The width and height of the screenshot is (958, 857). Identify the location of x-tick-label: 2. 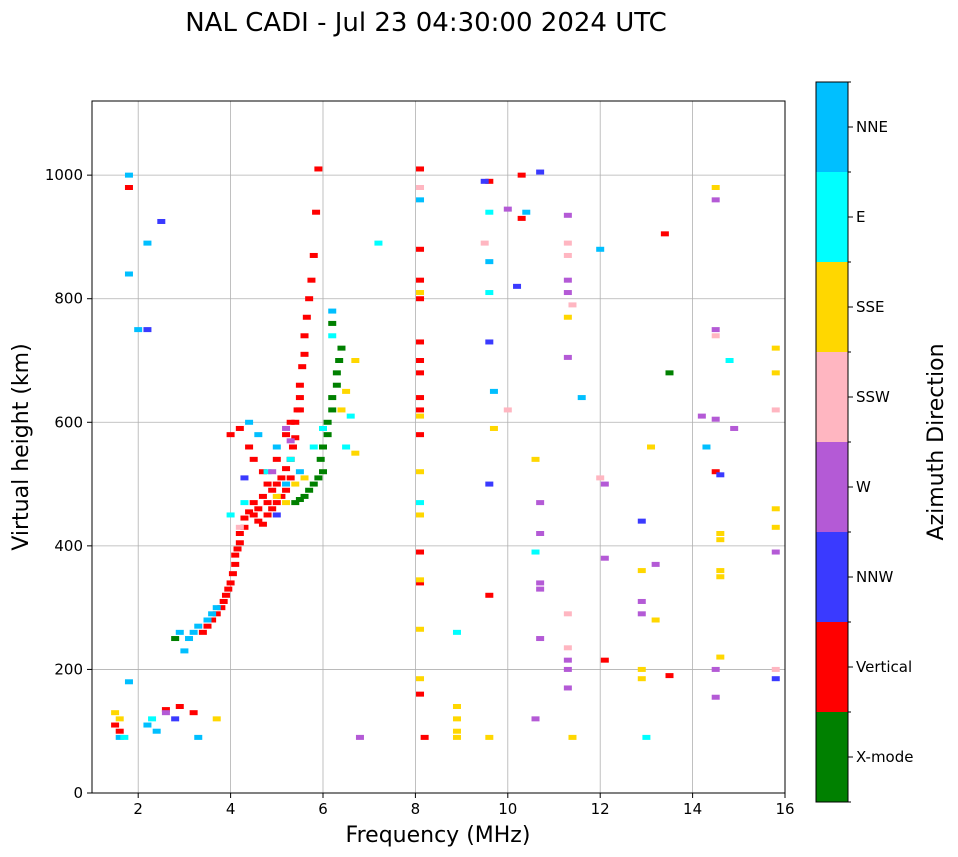
(138, 809).